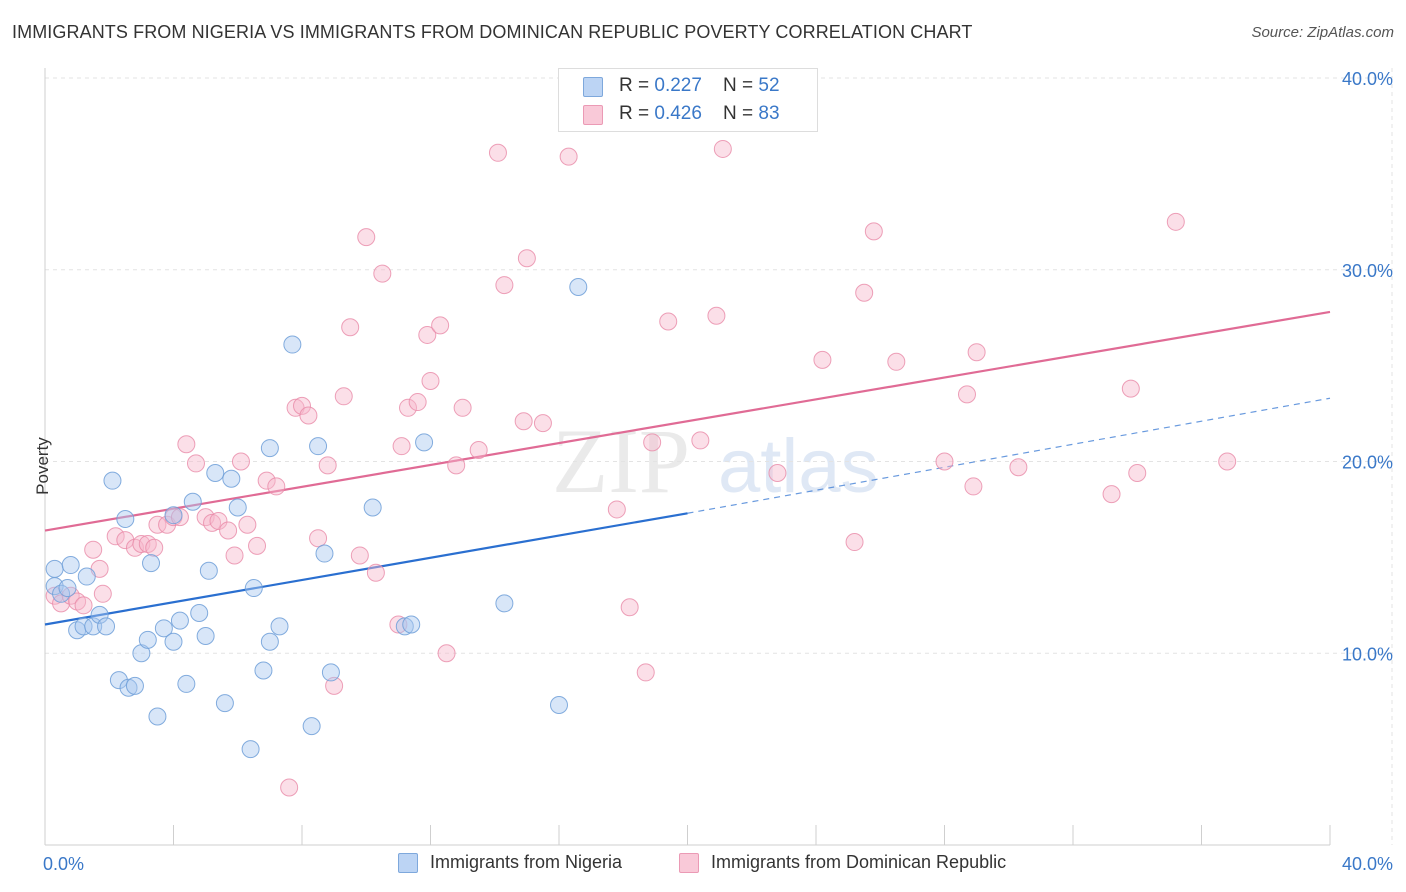 The height and width of the screenshot is (892, 1406). Describe the element at coordinates (798, 466) in the screenshot. I see `watermark-atlas: atlas` at that location.